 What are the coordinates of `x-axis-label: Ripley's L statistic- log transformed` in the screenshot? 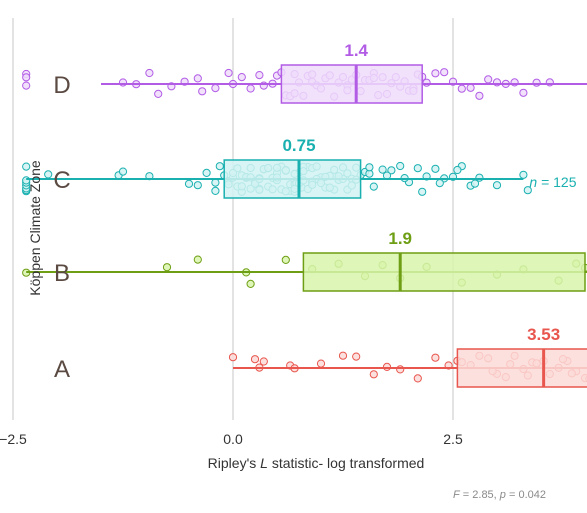 It's located at (316, 463).